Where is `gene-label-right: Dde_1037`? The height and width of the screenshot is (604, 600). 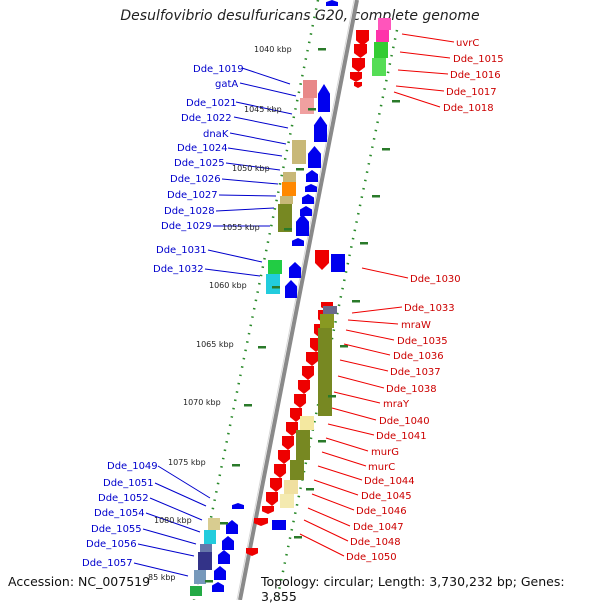
gene-label-right: Dde_1037 is located at coordinates (415, 372).